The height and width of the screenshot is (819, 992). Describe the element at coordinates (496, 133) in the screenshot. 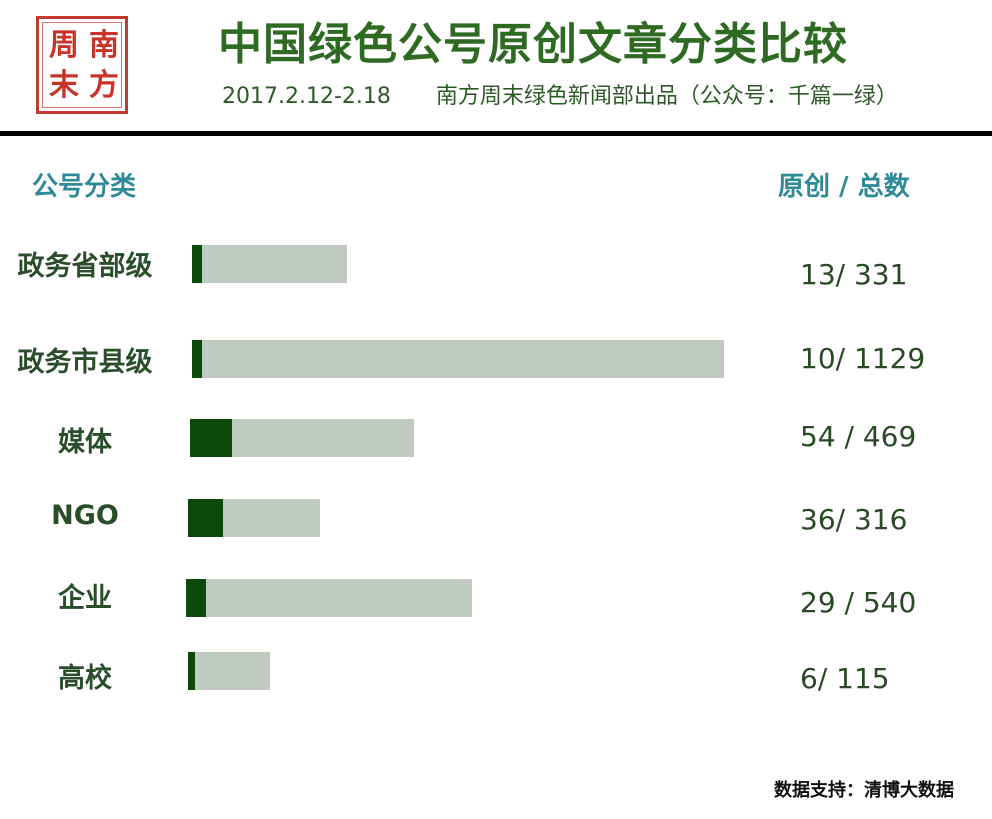

I see `header-divider` at that location.